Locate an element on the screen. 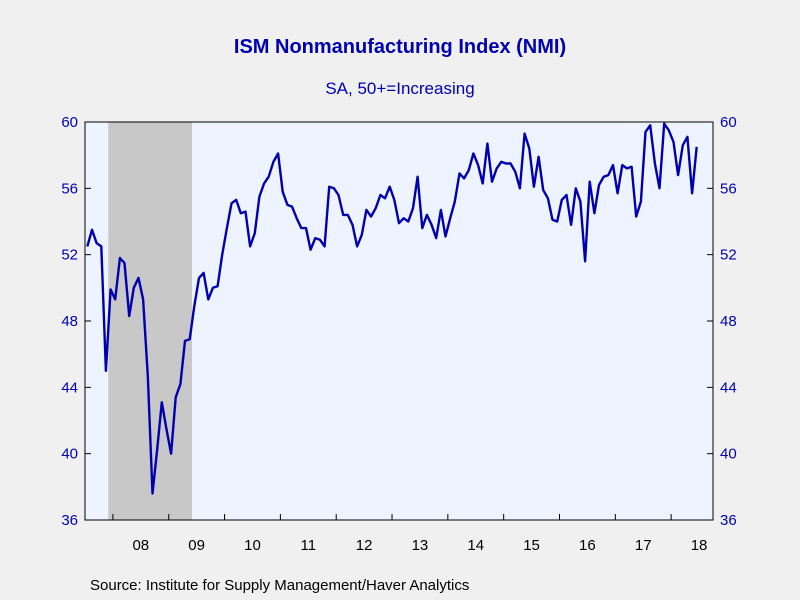 Image resolution: width=800 pixels, height=600 pixels. x-tick-label: 18 is located at coordinates (699, 545).